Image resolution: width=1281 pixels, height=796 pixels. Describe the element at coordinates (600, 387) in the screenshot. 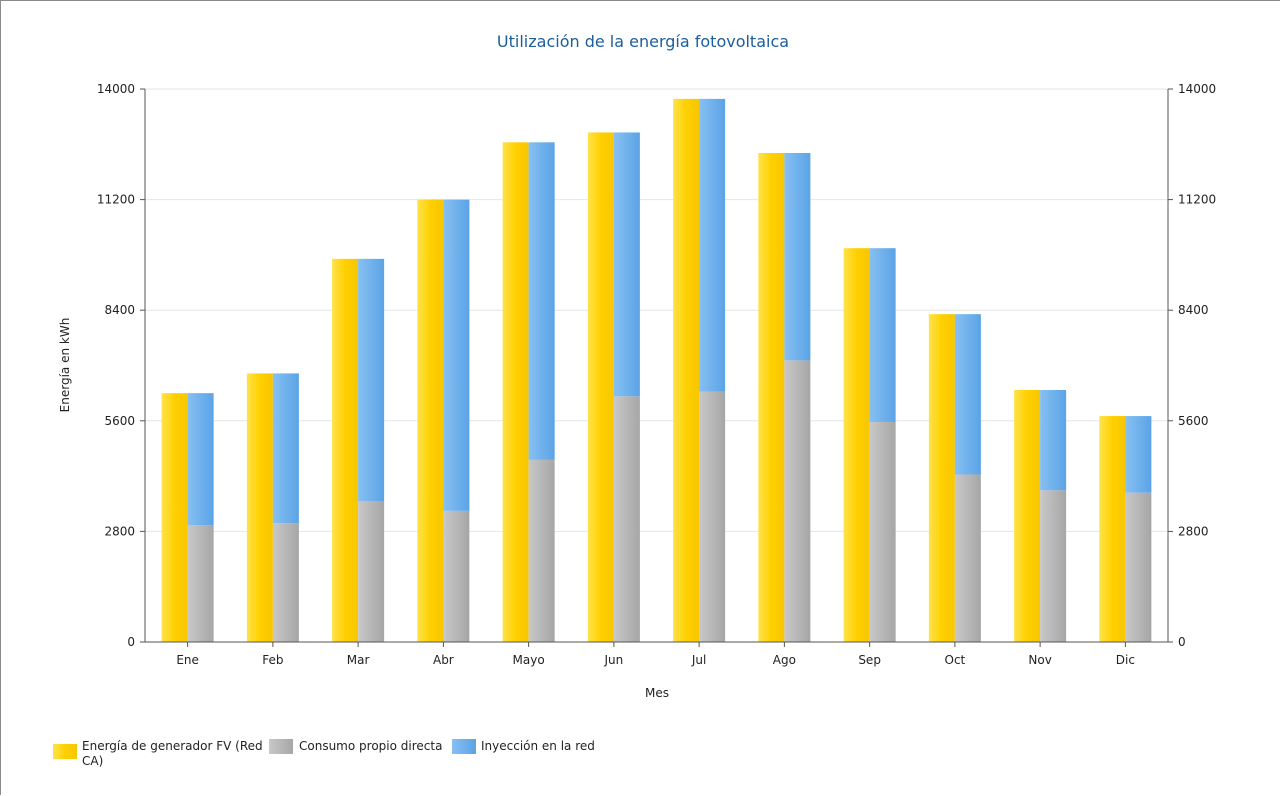

I see `bar-generator-Jun` at that location.